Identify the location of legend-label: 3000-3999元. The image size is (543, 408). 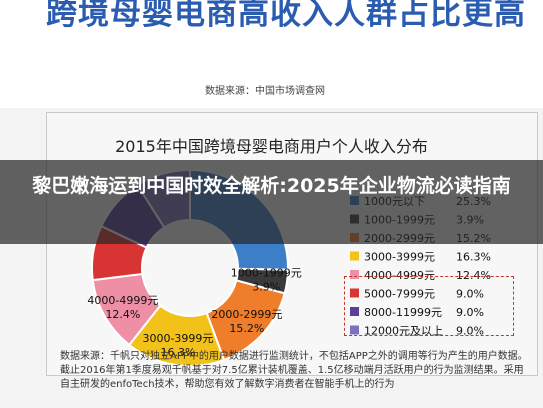
(399, 257).